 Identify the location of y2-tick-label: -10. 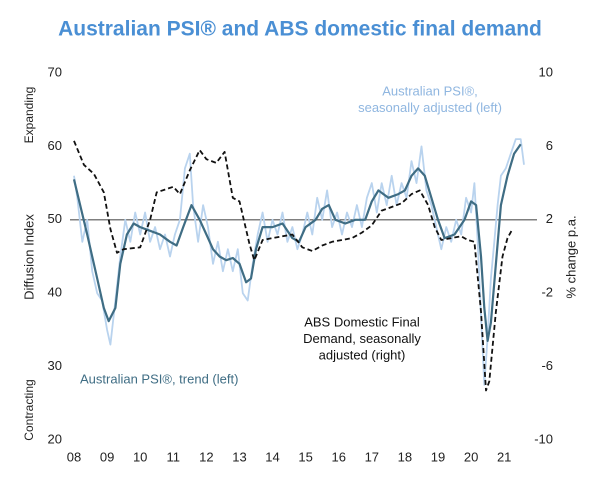
(543, 438).